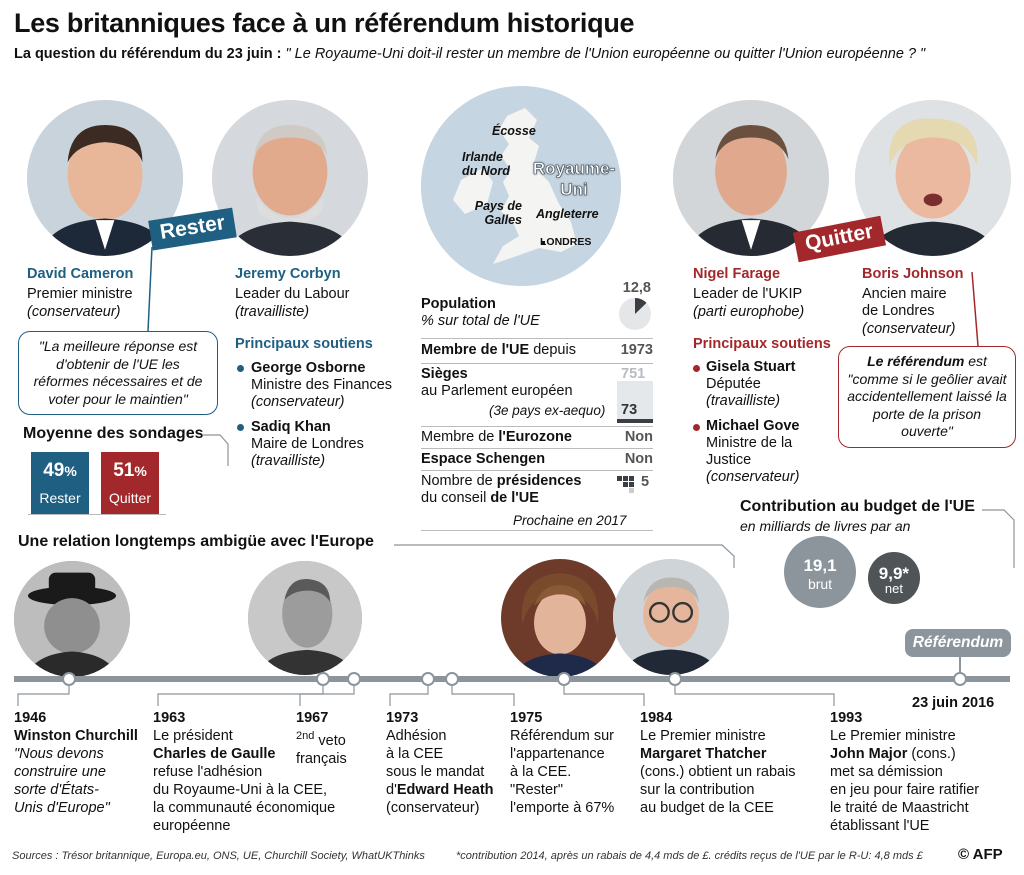 This screenshot has height=875, width=1024. Describe the element at coordinates (80, 294) in the screenshot. I see `cameron-role: Premier ministre` at that location.